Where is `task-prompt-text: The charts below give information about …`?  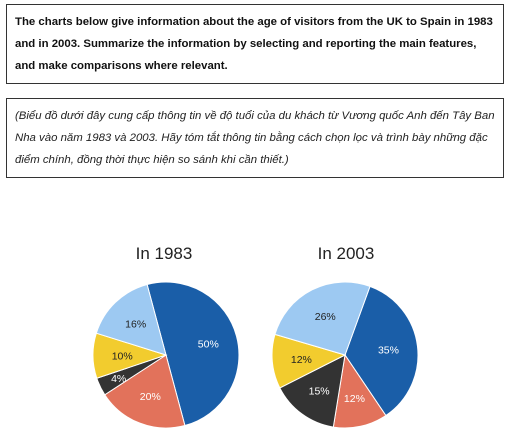 task-prompt-text: The charts below give information about … is located at coordinates (254, 44).